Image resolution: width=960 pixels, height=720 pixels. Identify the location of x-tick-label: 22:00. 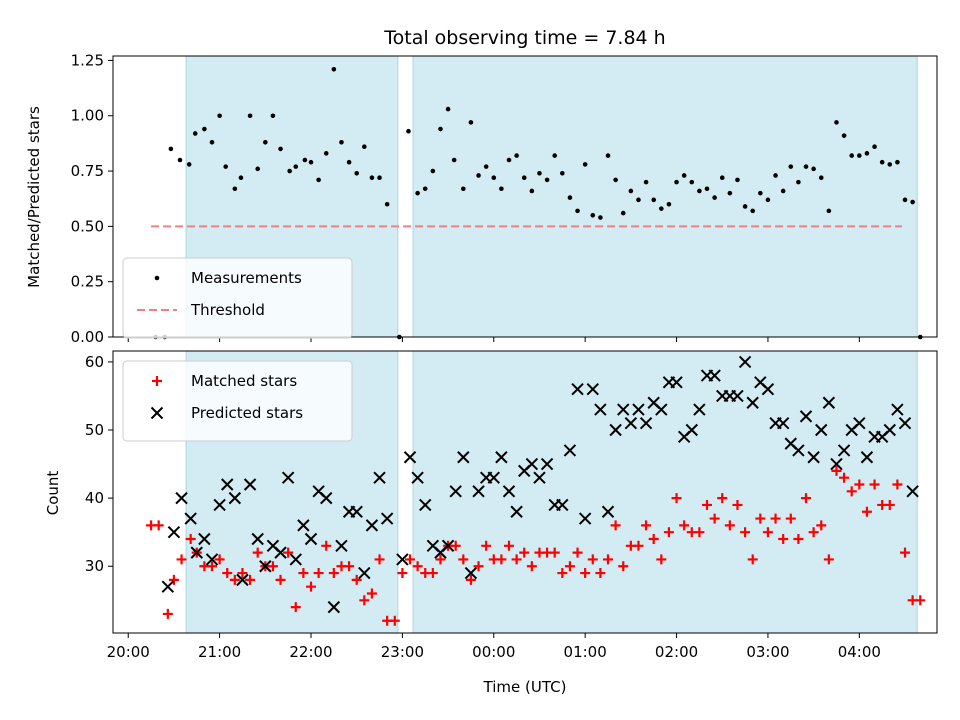
(310, 652).